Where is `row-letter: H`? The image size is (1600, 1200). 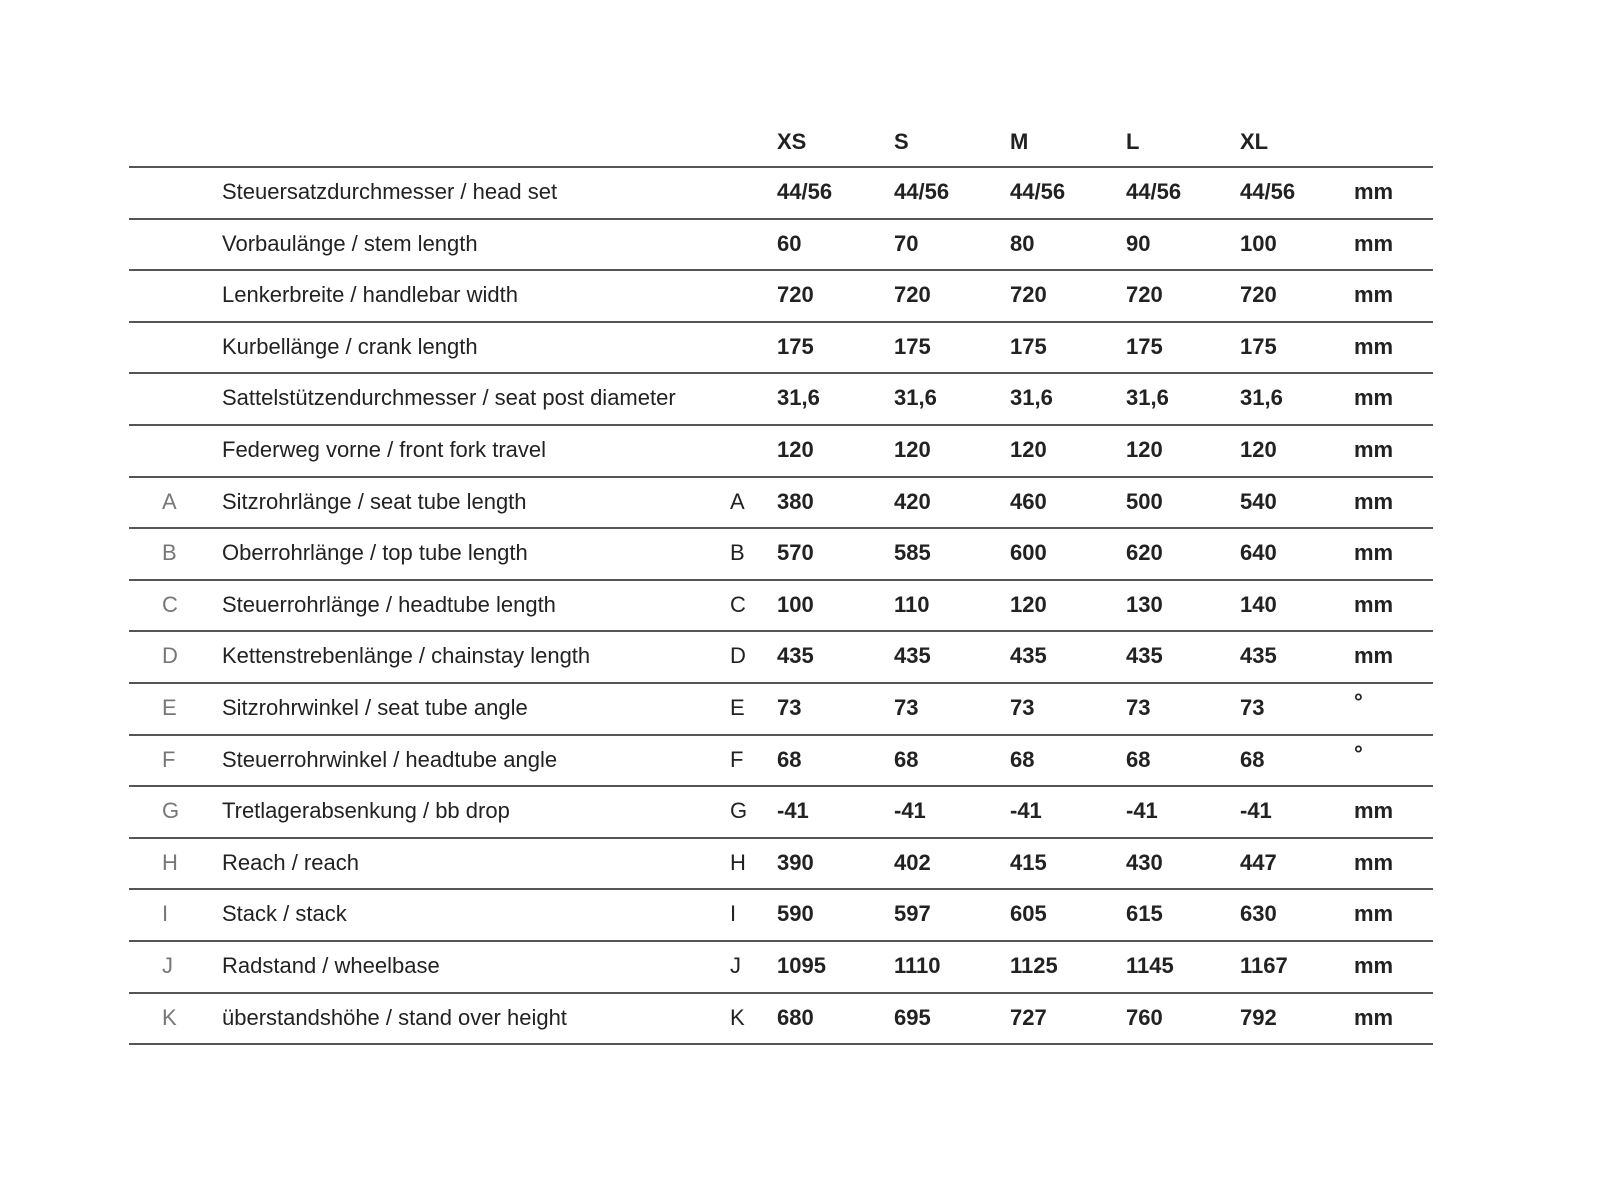
row-letter: H is located at coordinates (170, 862).